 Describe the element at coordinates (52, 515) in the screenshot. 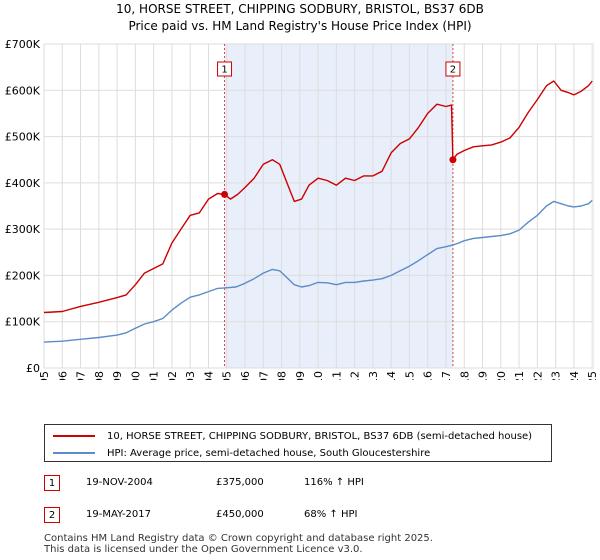

I see `transaction-badge: 2` at that location.